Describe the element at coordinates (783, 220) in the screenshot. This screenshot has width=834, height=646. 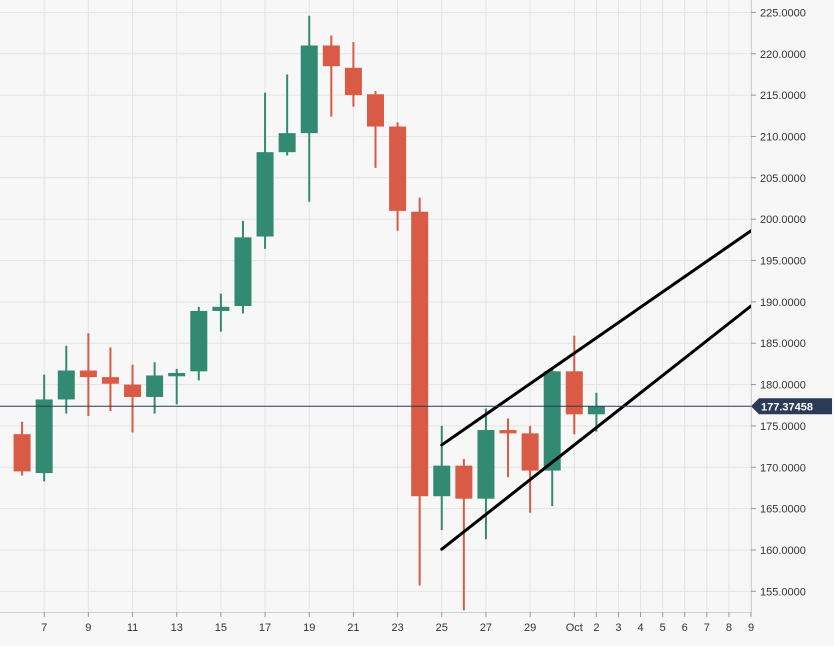
I see `y-tick-label: 200.0000` at that location.